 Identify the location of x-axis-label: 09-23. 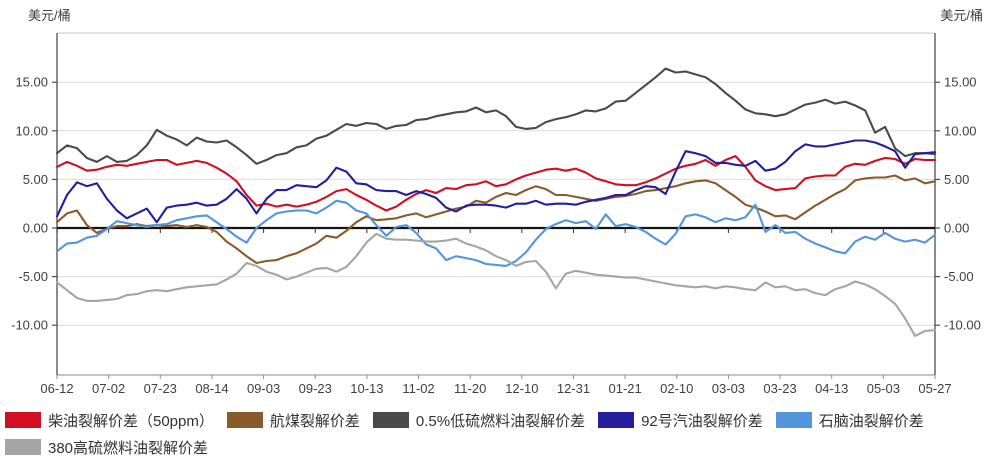
(315, 388).